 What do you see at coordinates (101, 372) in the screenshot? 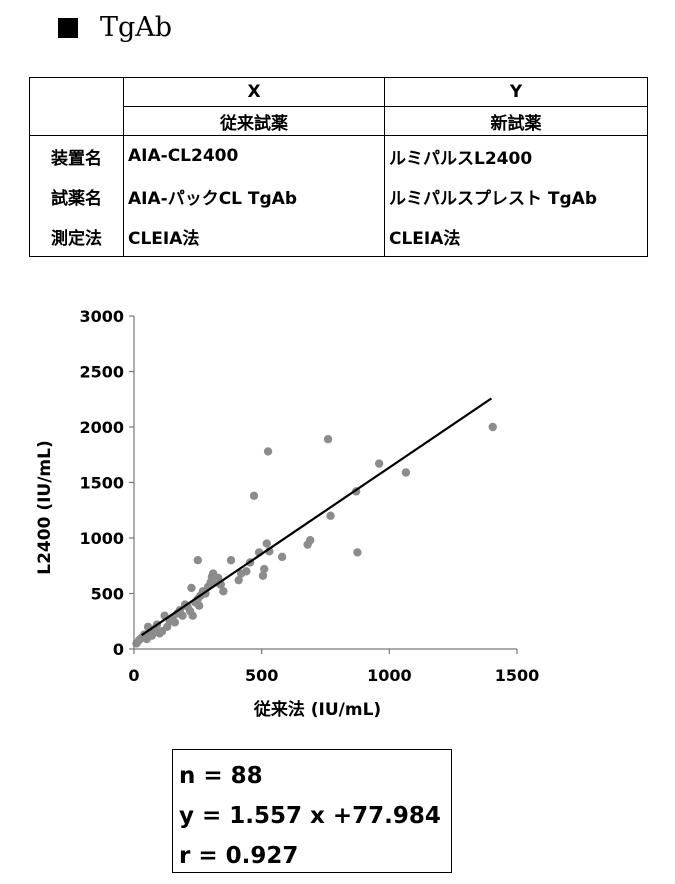
I see `y-tick-label: 2500` at bounding box center [101, 372].